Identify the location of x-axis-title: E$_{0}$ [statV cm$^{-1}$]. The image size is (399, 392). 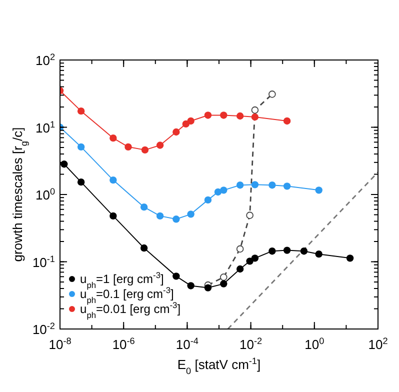
(219, 366).